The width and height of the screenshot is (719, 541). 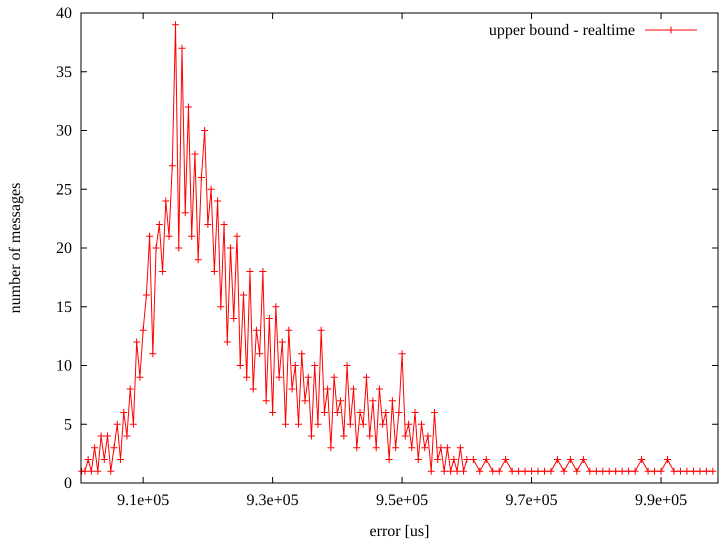 What do you see at coordinates (661, 500) in the screenshot?
I see `x-tick-label: 9.9e+05` at bounding box center [661, 500].